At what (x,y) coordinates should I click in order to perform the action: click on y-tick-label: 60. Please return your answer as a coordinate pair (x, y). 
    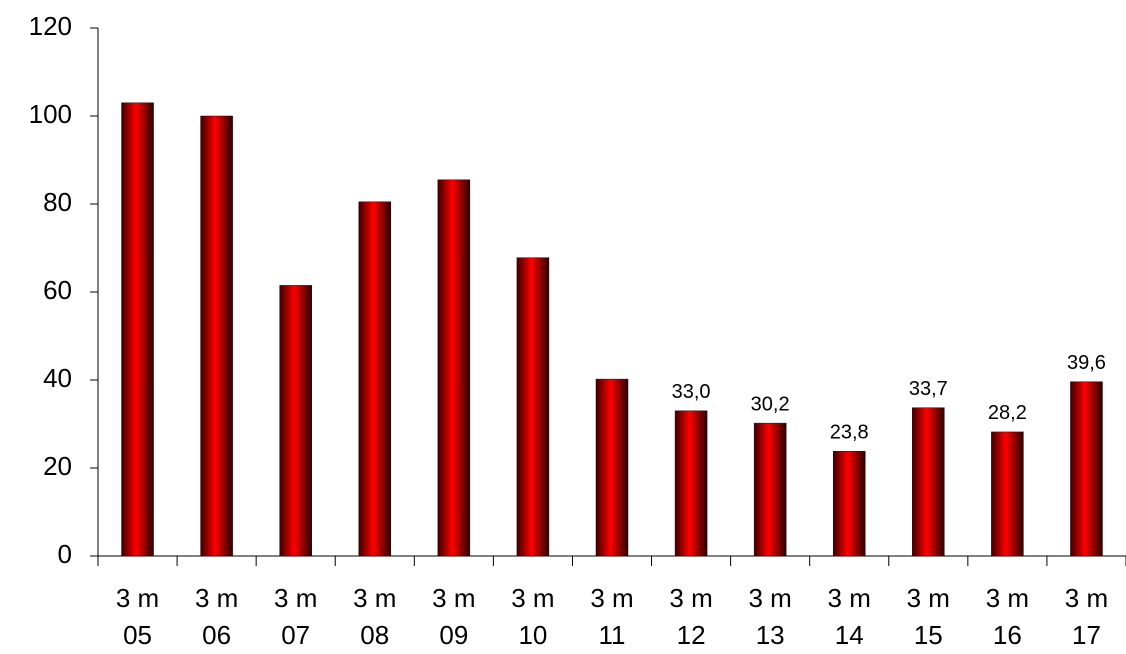
    Looking at the image, I should click on (57, 290).